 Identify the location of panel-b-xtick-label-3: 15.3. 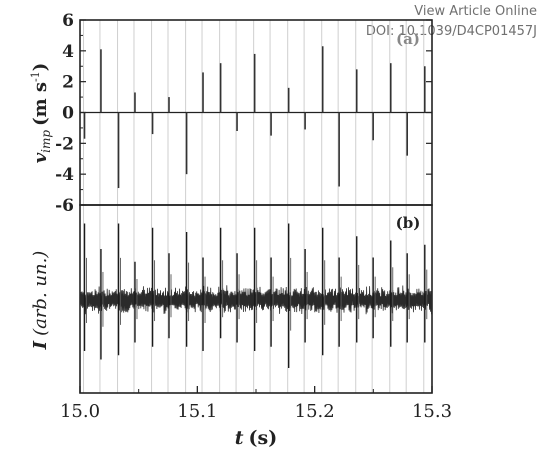
(432, 411).